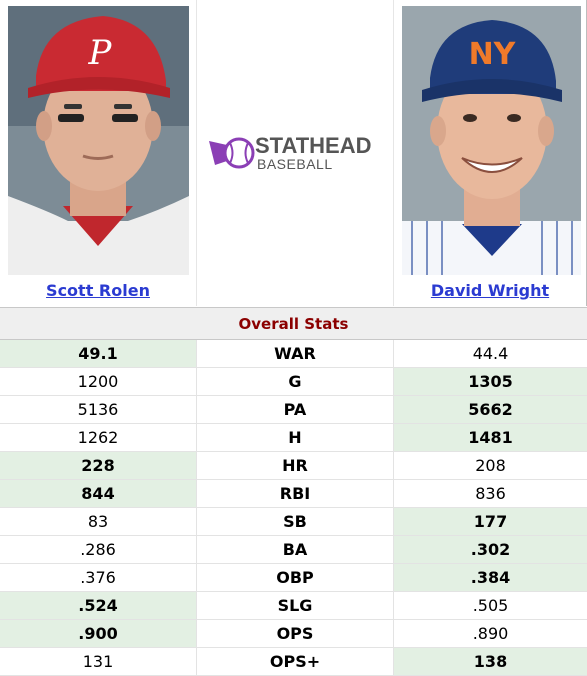 Image resolution: width=587 pixels, height=676 pixels. Describe the element at coordinates (98, 605) in the screenshot. I see `left-player-value: .524` at that location.